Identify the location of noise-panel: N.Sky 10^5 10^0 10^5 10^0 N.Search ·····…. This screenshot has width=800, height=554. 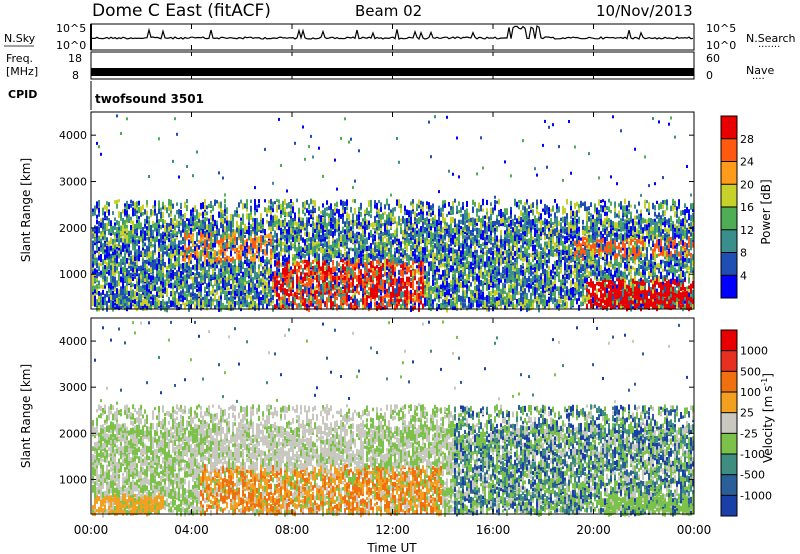
(400, 37).